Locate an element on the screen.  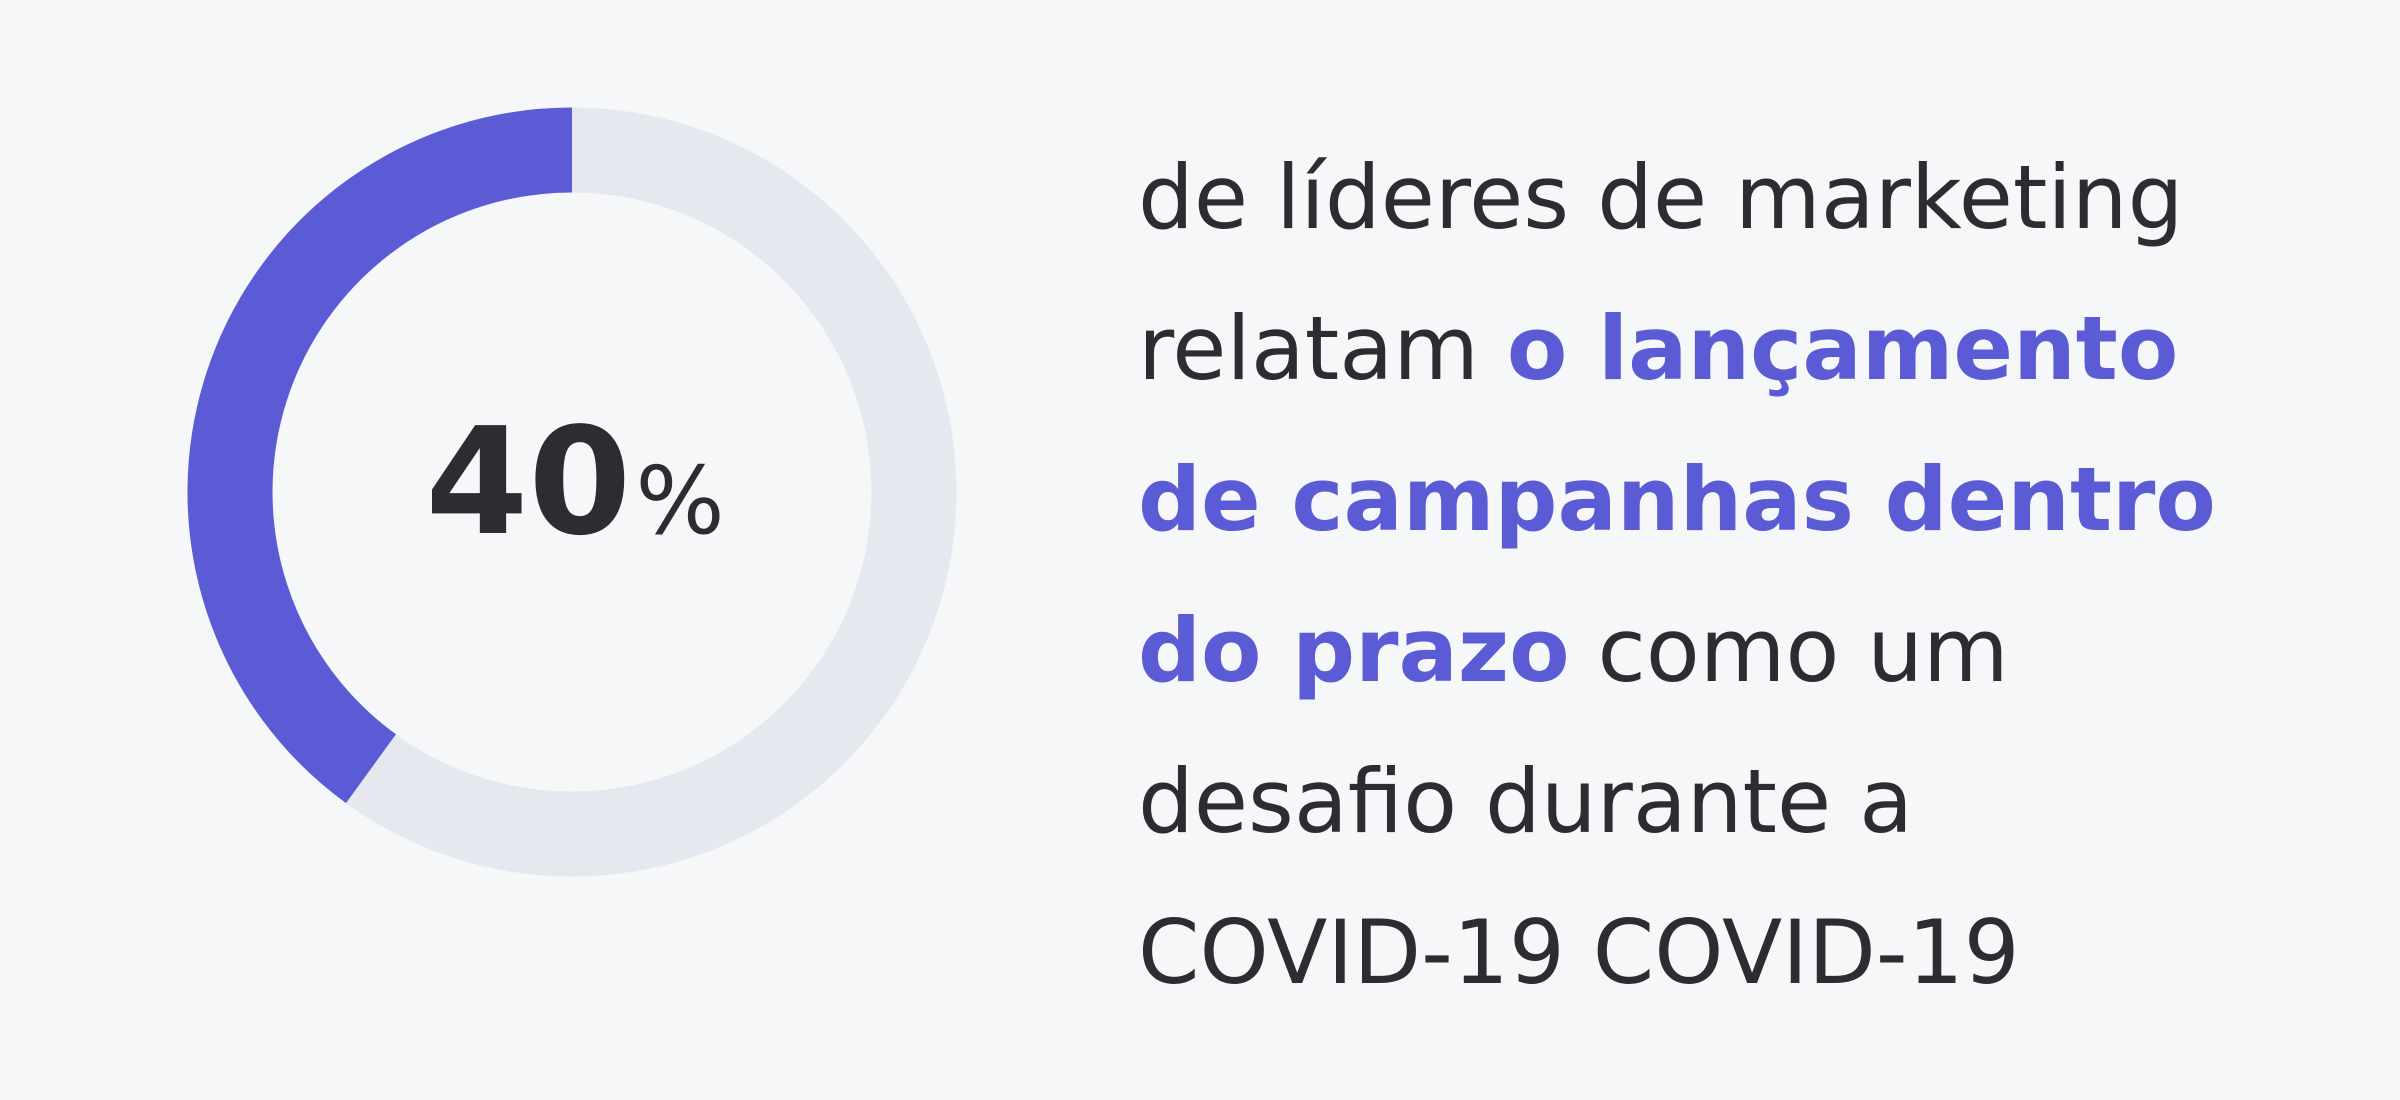
statement-segment: de líderes de marketing is located at coordinates (1661, 197).